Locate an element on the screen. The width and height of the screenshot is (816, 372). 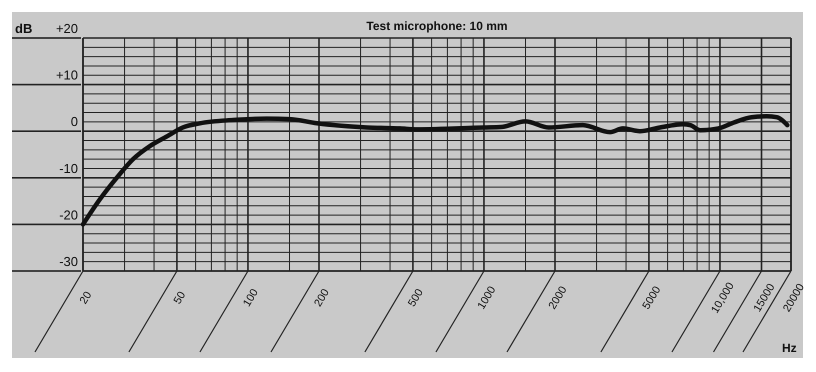
y-tick-label: -30 is located at coordinates (68, 261).